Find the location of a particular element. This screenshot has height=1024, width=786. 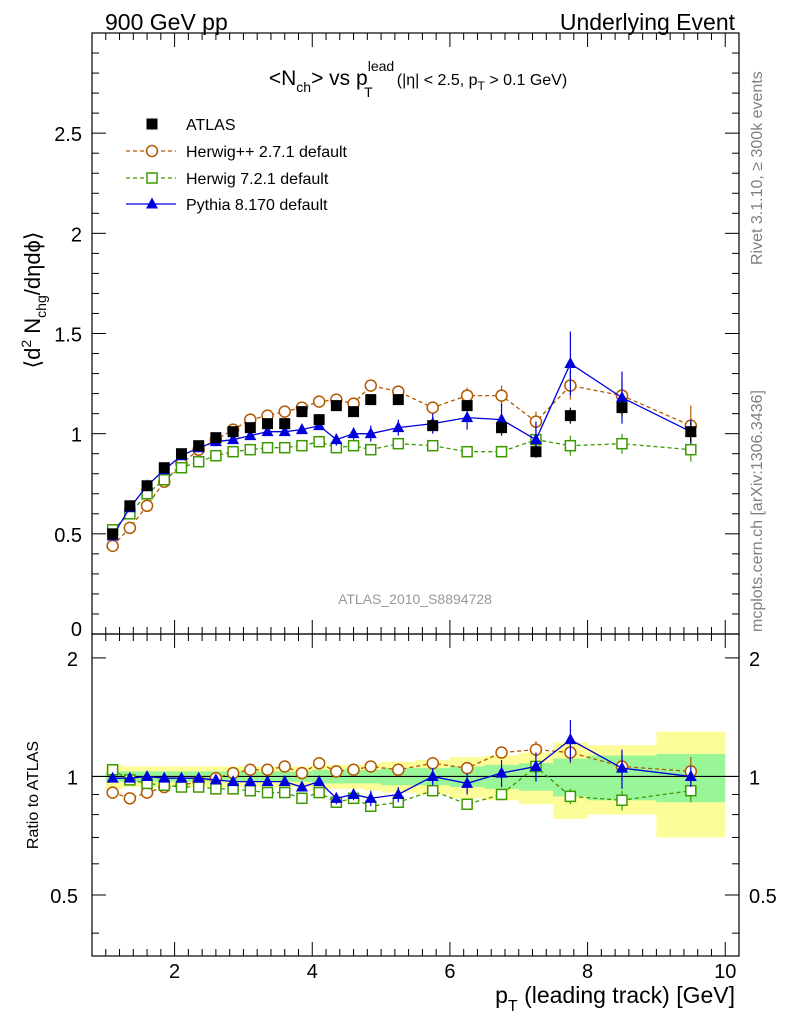

main-ylabel: ⟨d2 Nchg/dηdϕ⟩ is located at coordinates (33, 300).